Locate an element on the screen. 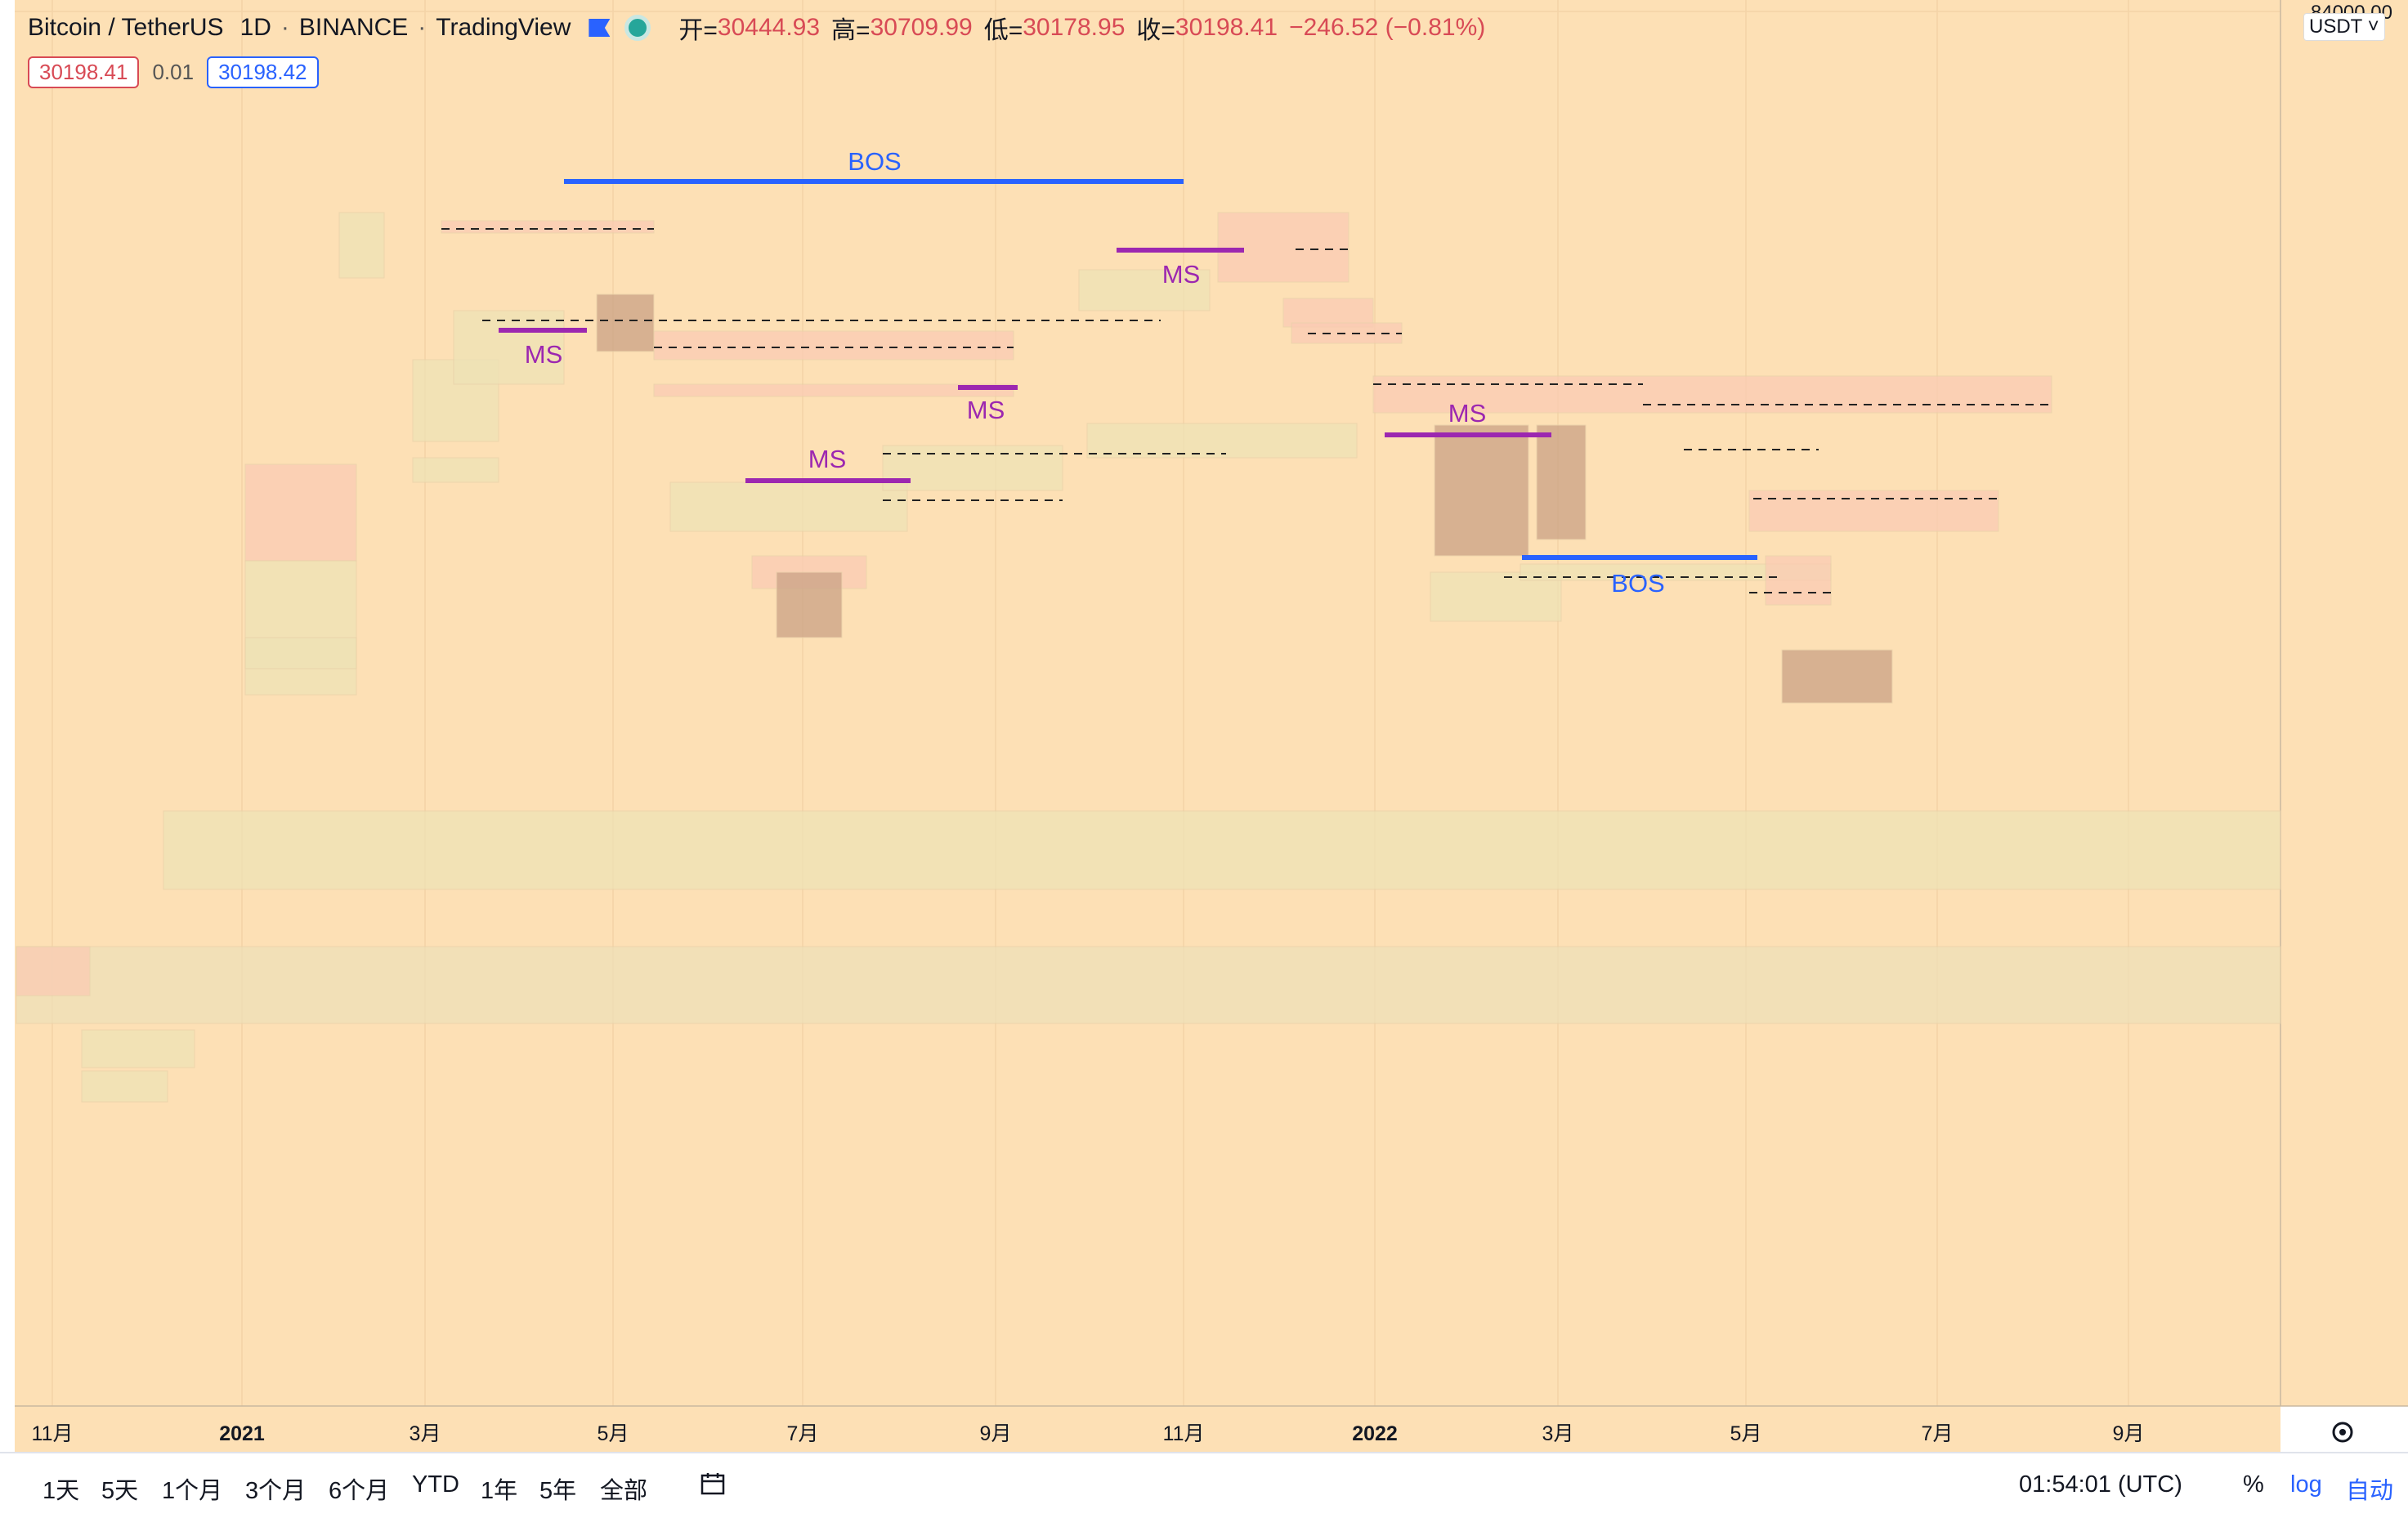  x-tick-label: 2021 is located at coordinates (242, 1433).